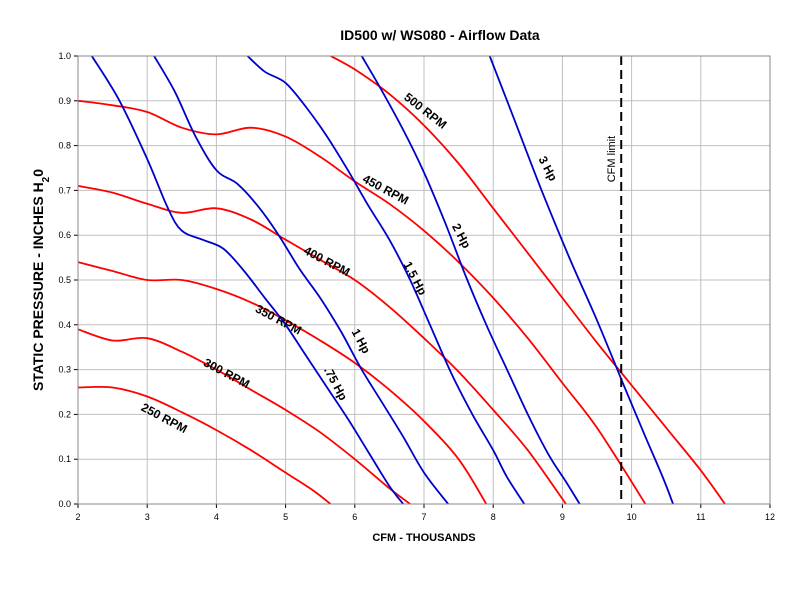 Image resolution: width=800 pixels, height=600 pixels. Describe the element at coordinates (64, 235) in the screenshot. I see `y-tick-label: 0.6` at that location.